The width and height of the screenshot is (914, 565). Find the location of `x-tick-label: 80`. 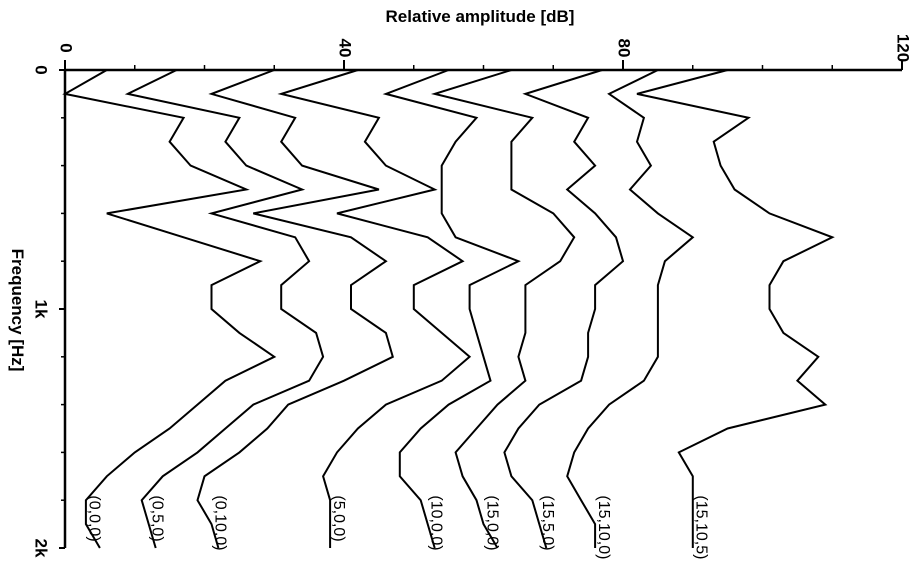

x-tick-label: 80 is located at coordinates (624, 48).